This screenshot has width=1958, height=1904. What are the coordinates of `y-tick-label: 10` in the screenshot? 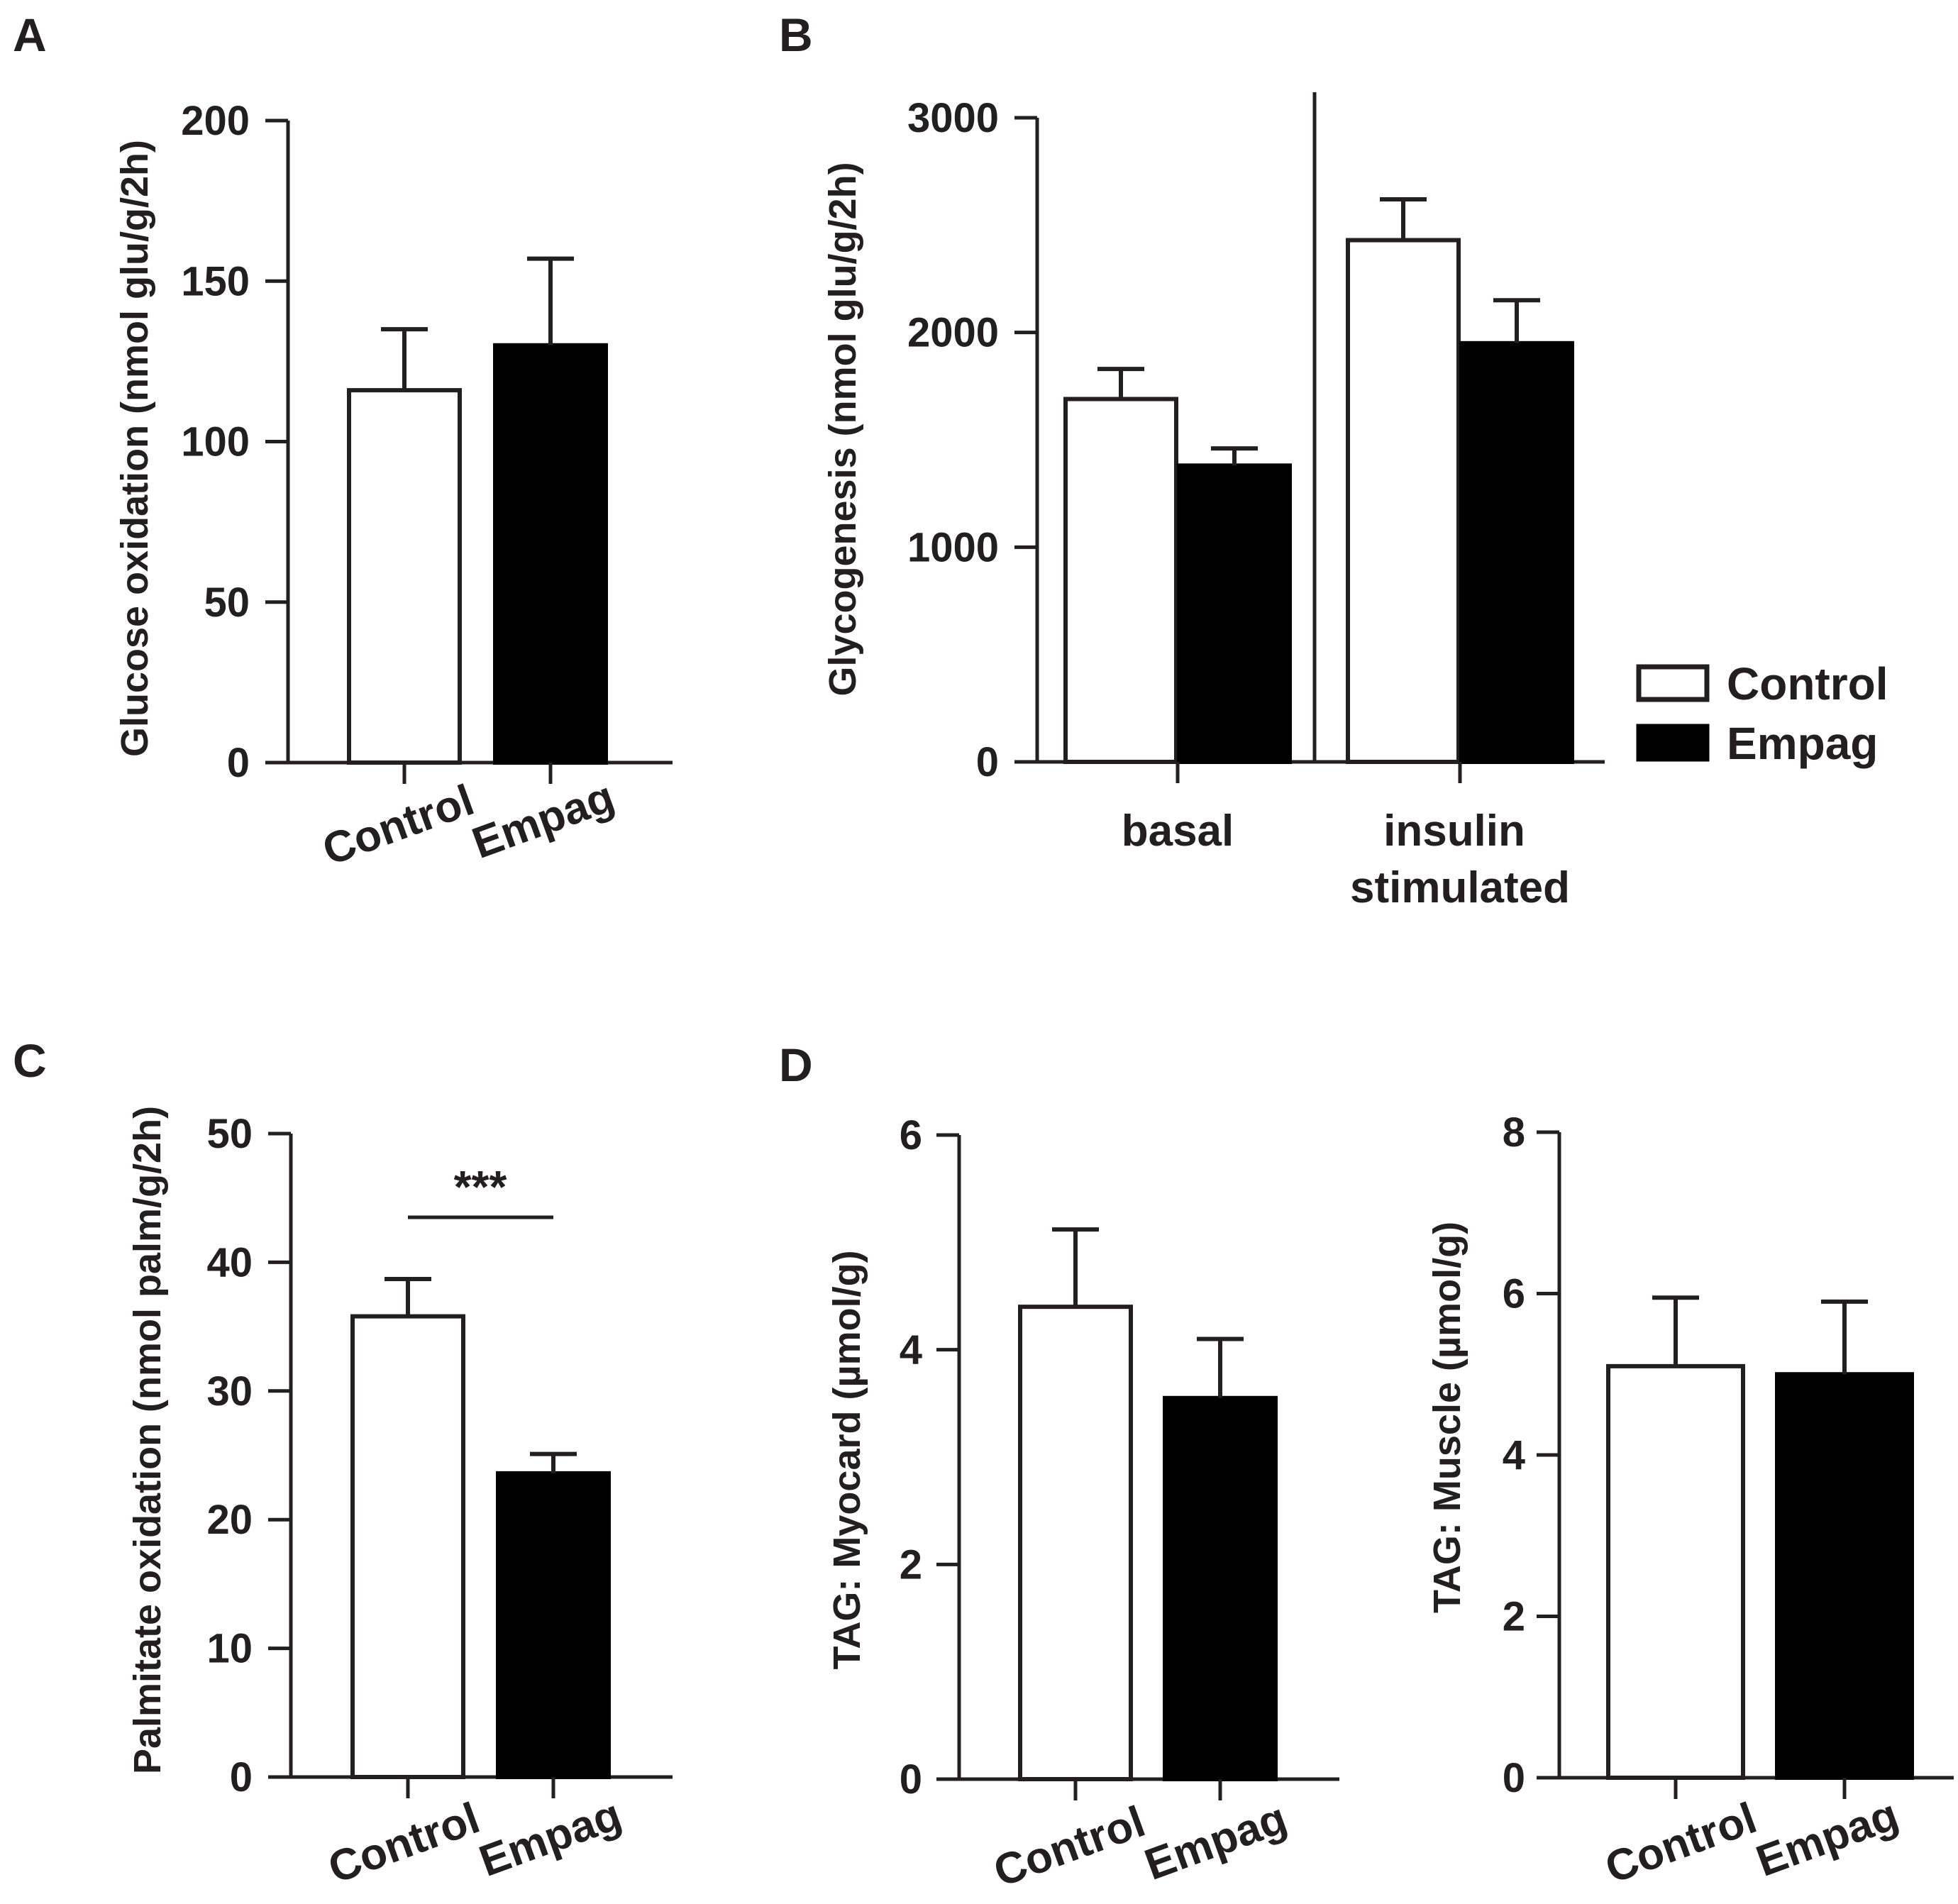 It's located at (229, 1649).